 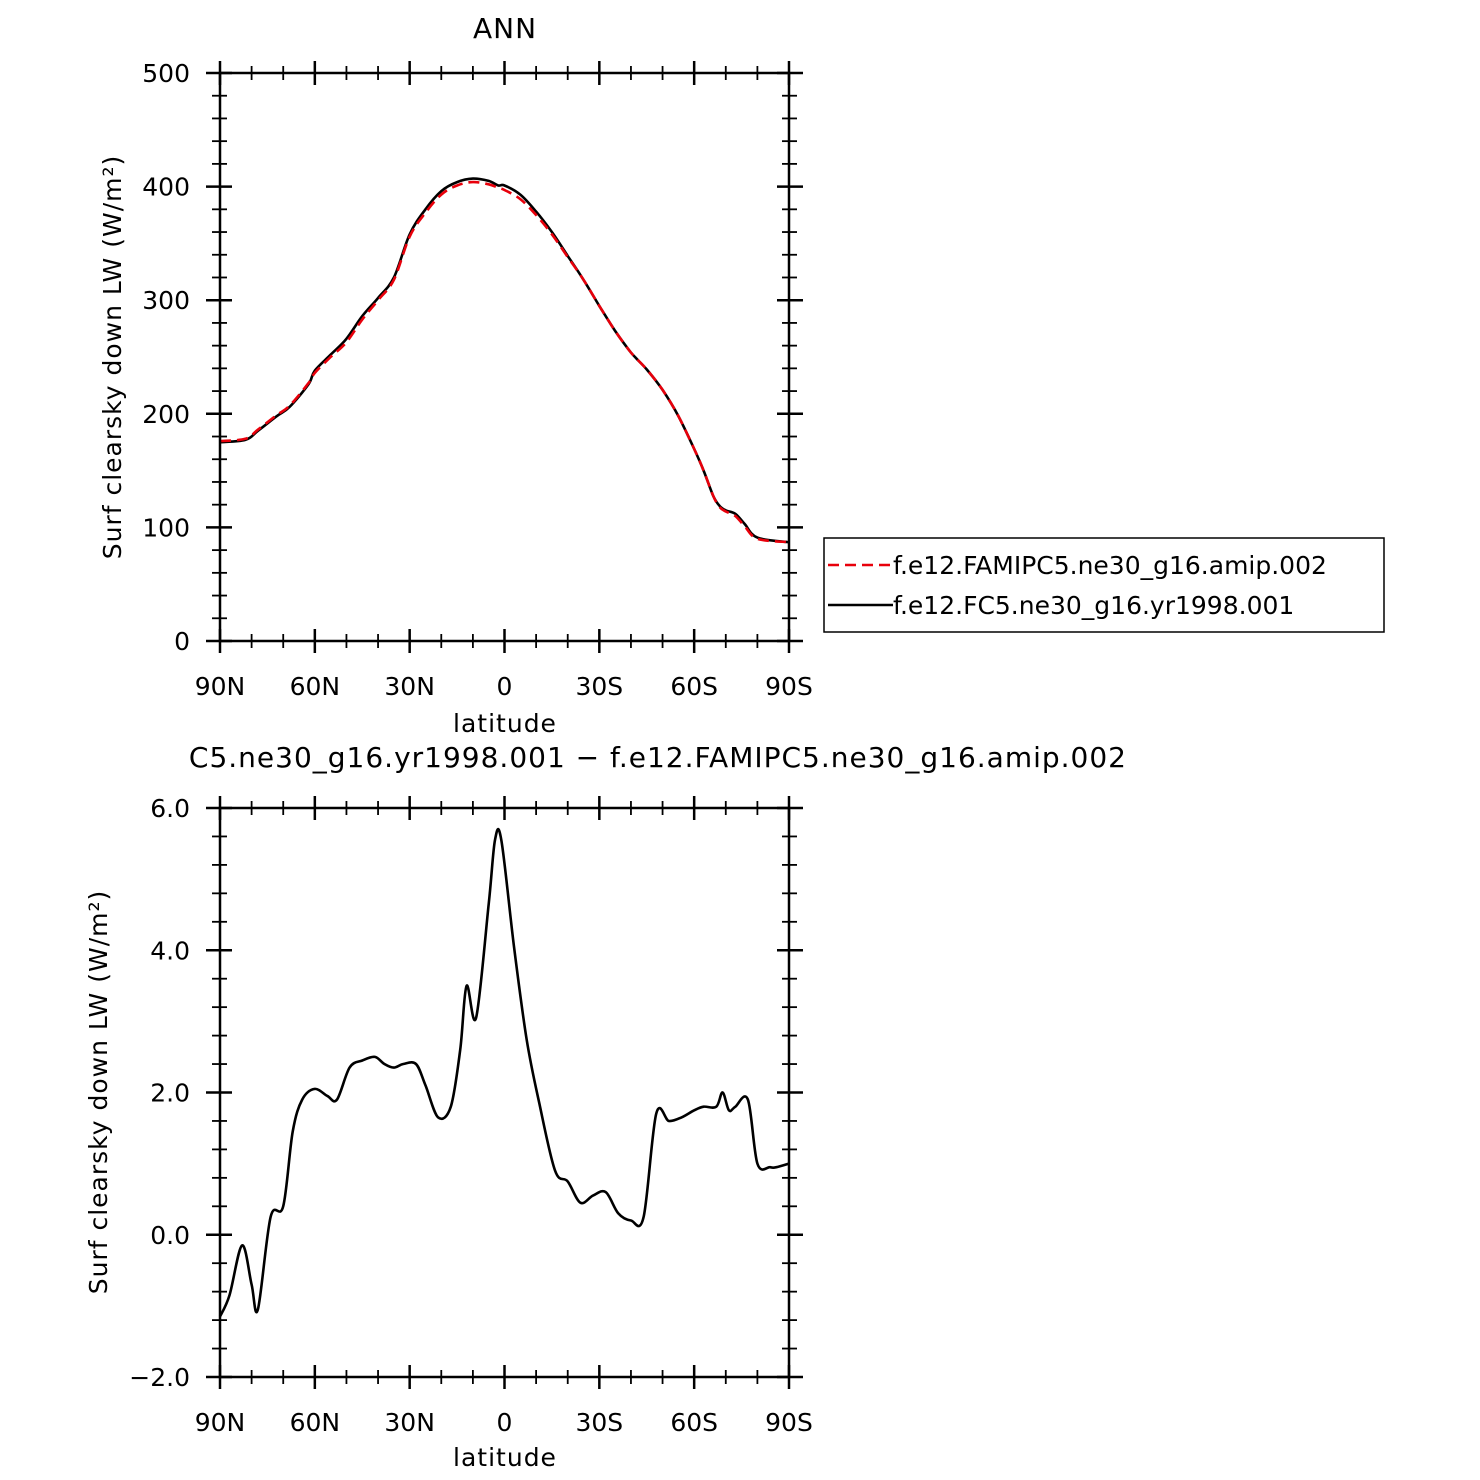 What do you see at coordinates (166, 300) in the screenshot?
I see `y-tick-label: 300` at bounding box center [166, 300].